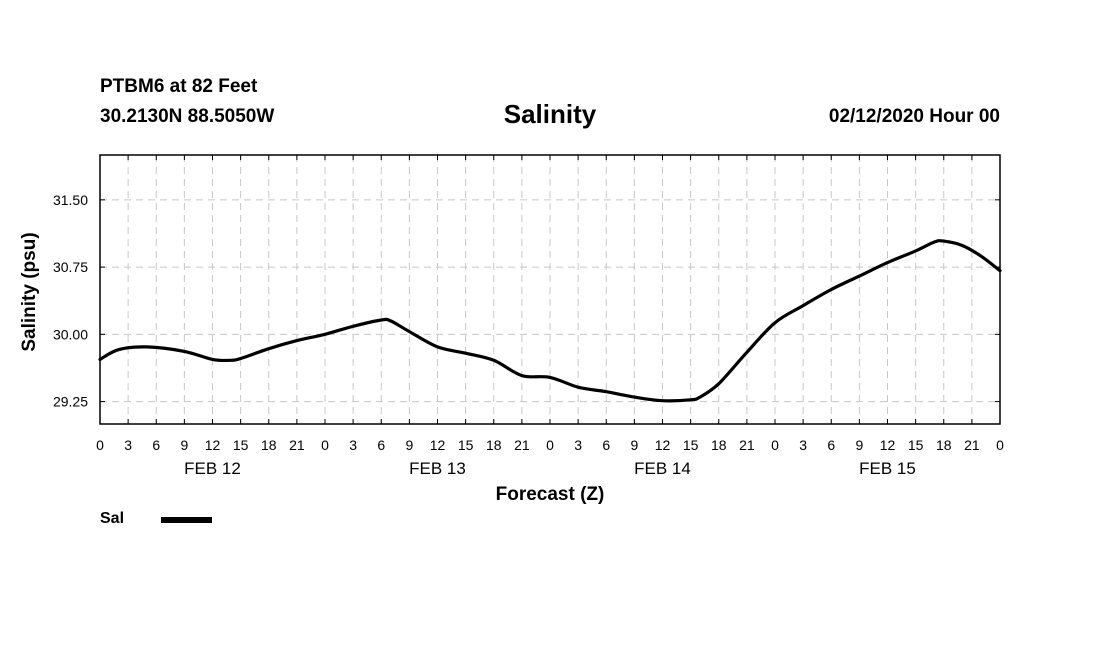 The image size is (1100, 650). What do you see at coordinates (550, 114) in the screenshot?
I see `chart-title: Salinity` at bounding box center [550, 114].